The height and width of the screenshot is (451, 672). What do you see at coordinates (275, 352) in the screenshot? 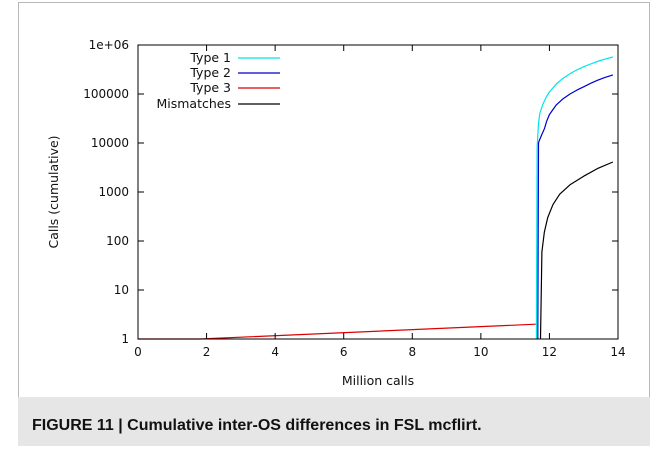
I see `x-tick-label: 4` at bounding box center [275, 352].